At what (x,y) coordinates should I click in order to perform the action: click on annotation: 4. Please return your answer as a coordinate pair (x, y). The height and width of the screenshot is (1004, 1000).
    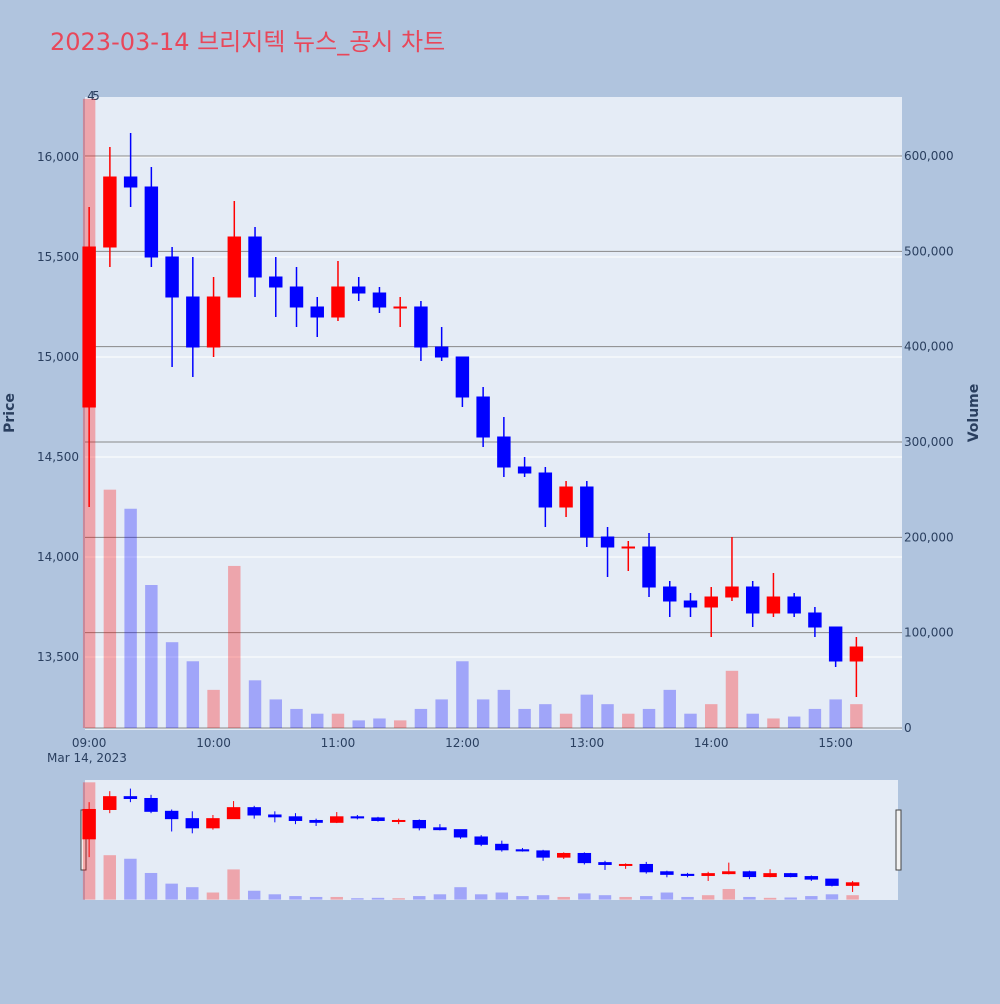
    Looking at the image, I should click on (91, 96).